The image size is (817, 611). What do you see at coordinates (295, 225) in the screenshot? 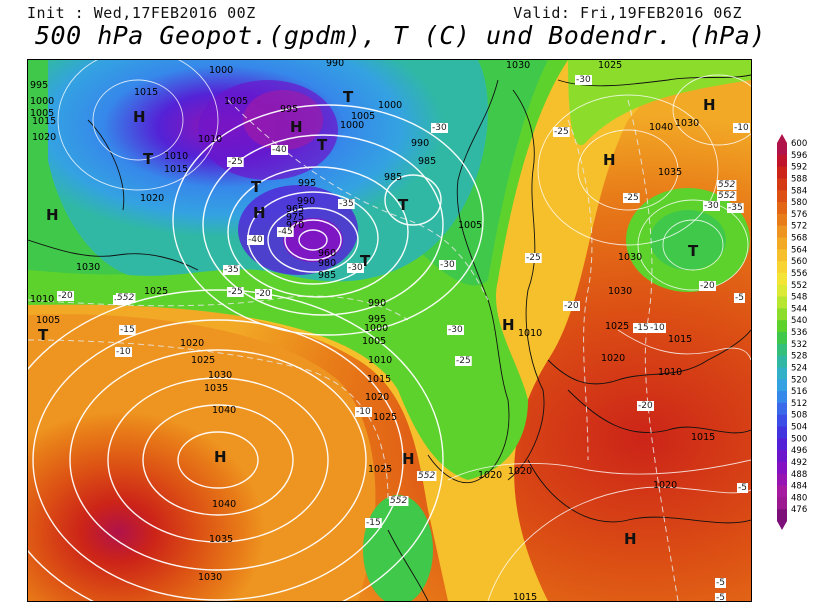
I see `pressure-label: 970` at bounding box center [295, 225].